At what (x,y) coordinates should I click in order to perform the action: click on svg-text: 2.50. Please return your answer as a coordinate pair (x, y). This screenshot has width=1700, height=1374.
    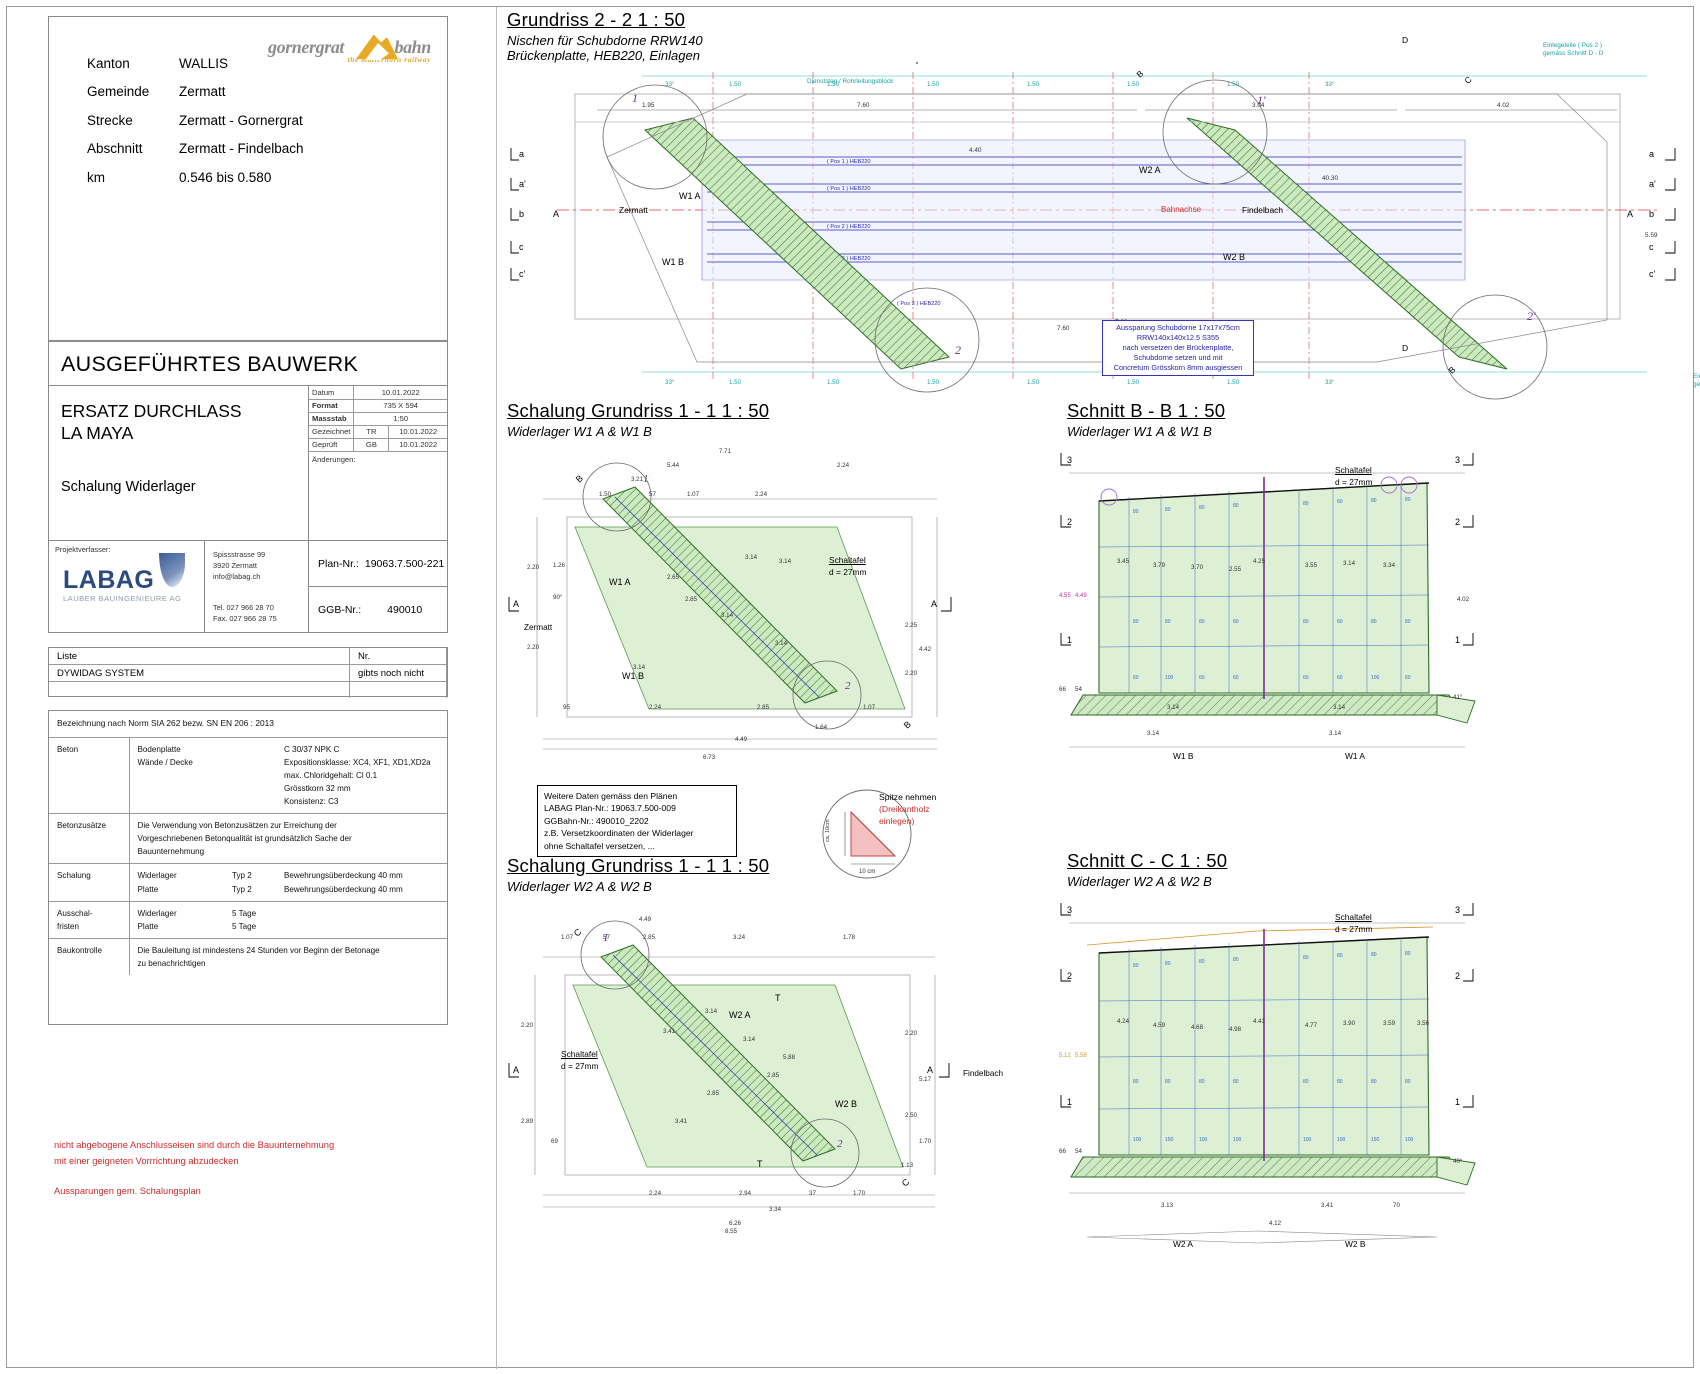
    Looking at the image, I should click on (911, 1115).